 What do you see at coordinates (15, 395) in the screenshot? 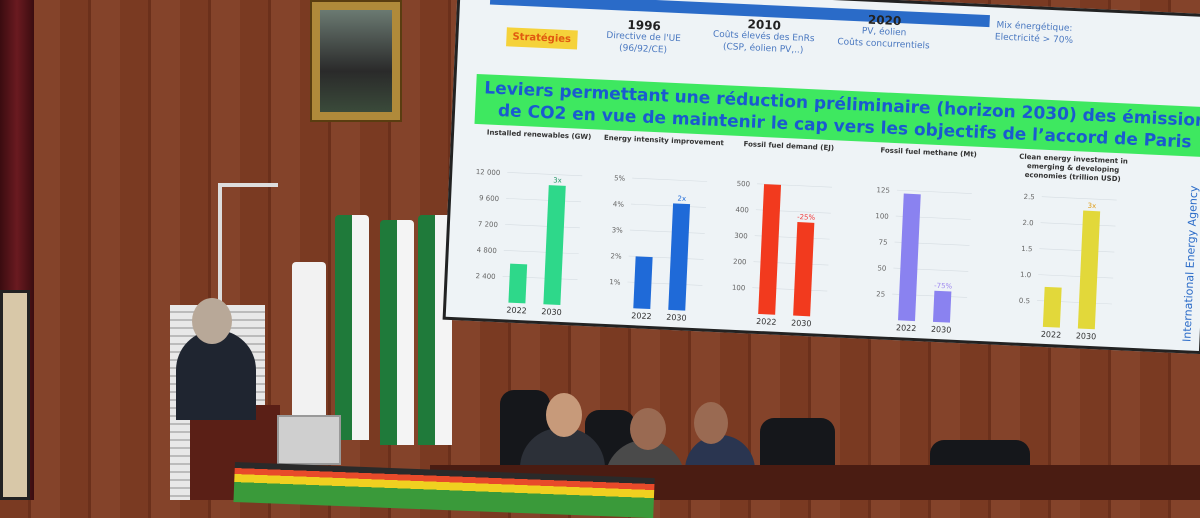
I see `door` at bounding box center [15, 395].